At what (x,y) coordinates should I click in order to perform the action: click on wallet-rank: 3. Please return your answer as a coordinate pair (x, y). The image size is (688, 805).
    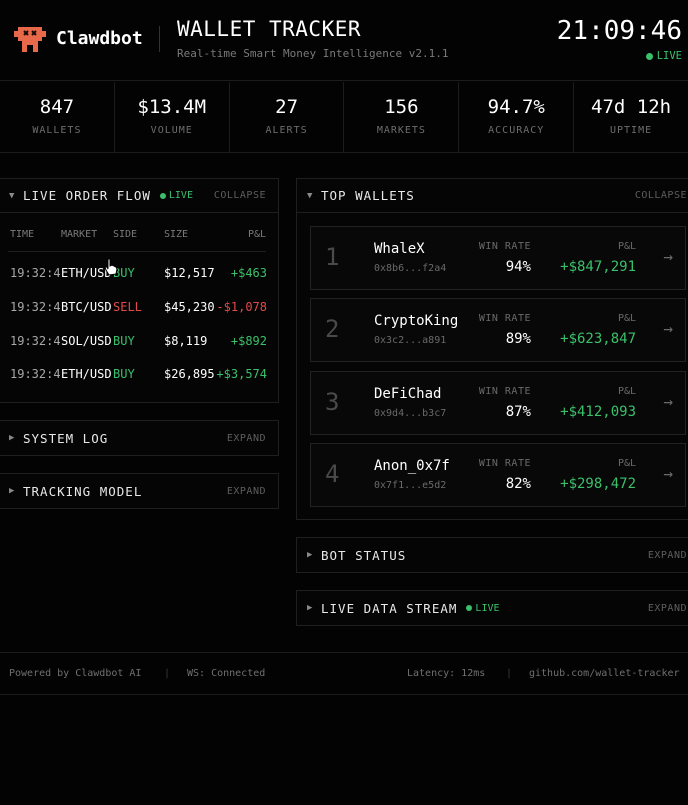
    Looking at the image, I should click on (332, 402).